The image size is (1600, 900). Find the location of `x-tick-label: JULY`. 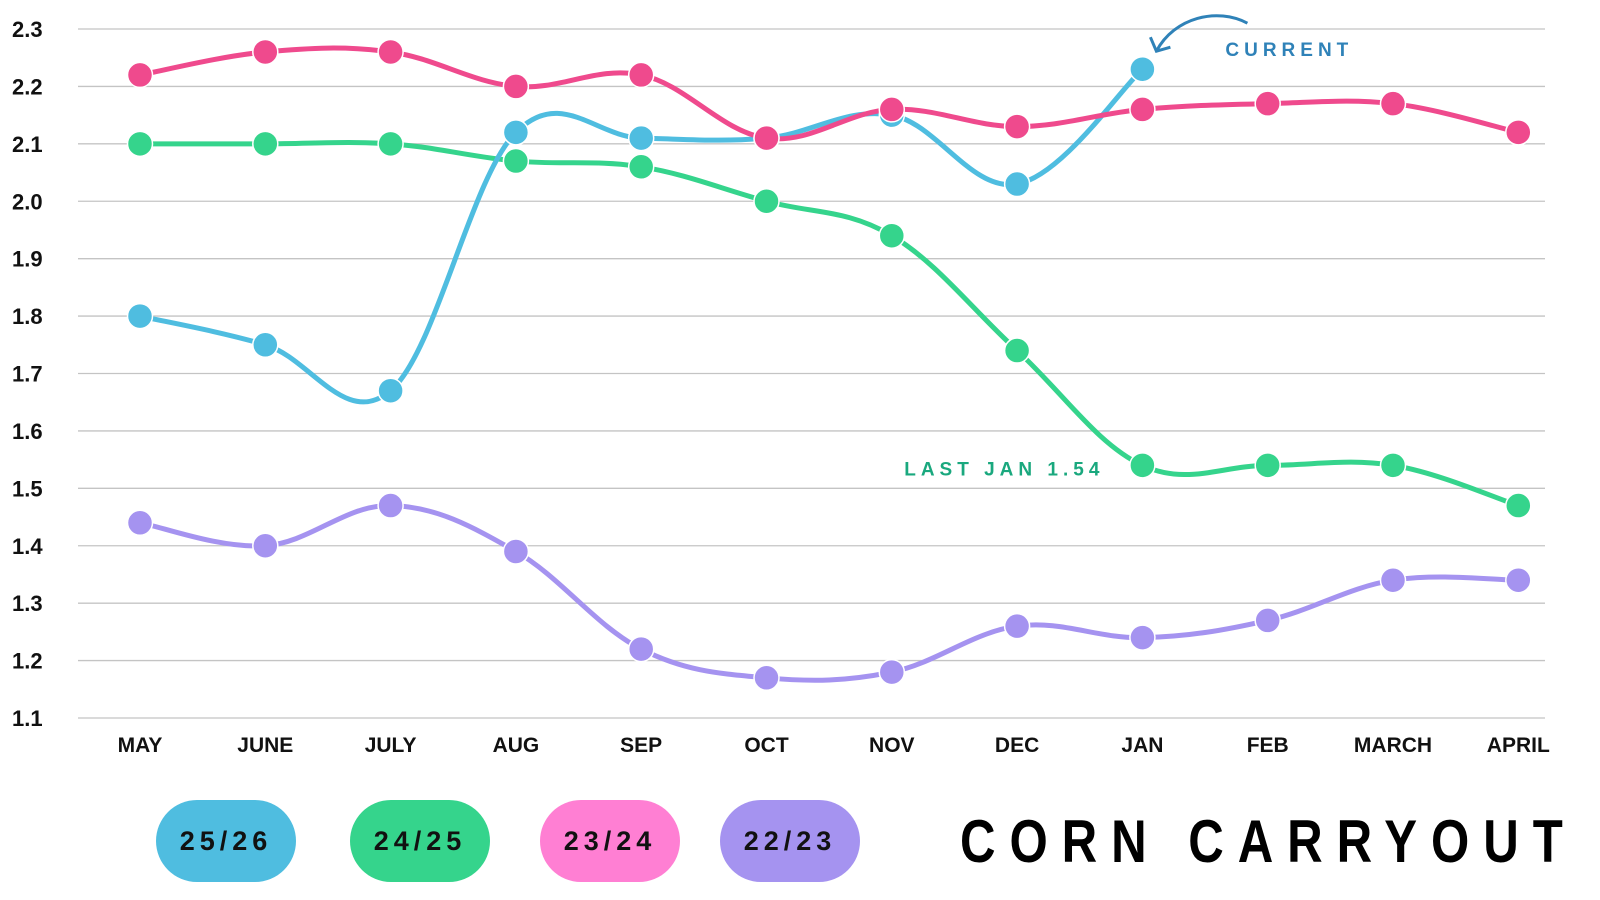

x-tick-label: JULY is located at coordinates (391, 745).